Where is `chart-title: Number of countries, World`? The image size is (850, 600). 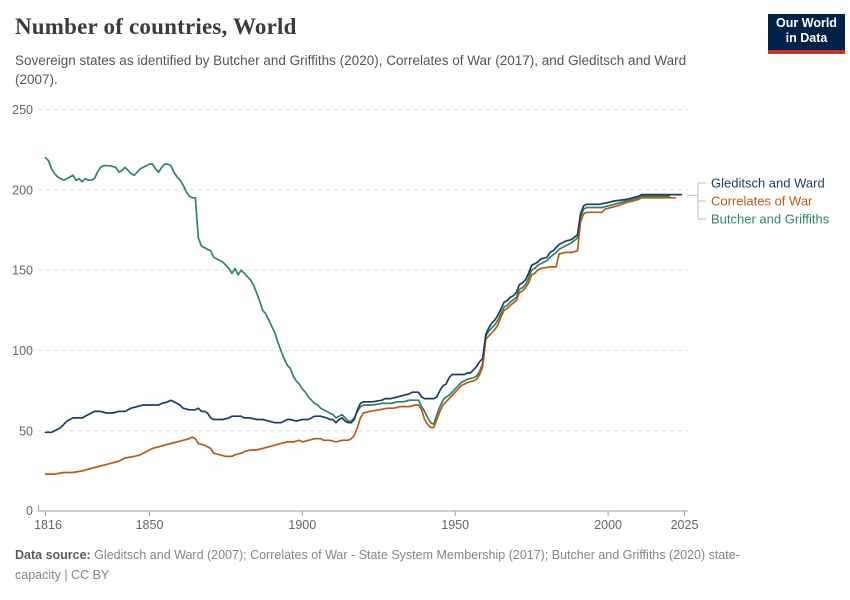 chart-title: Number of countries, World is located at coordinates (156, 26).